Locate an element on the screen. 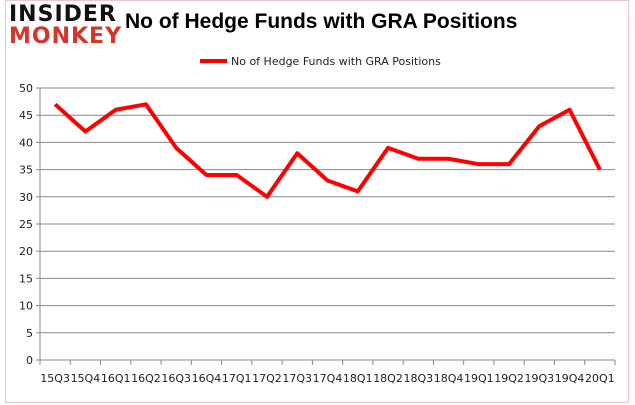 This screenshot has height=405, width=635. x-tick-label: 18Q4 is located at coordinates (449, 378).